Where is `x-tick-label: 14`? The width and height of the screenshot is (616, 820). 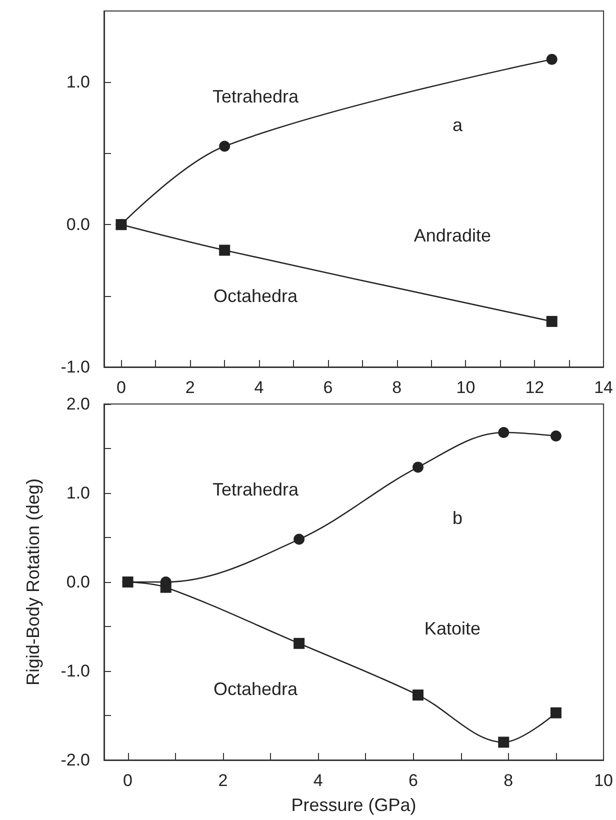
x-tick-label: 14 is located at coordinates (604, 387).